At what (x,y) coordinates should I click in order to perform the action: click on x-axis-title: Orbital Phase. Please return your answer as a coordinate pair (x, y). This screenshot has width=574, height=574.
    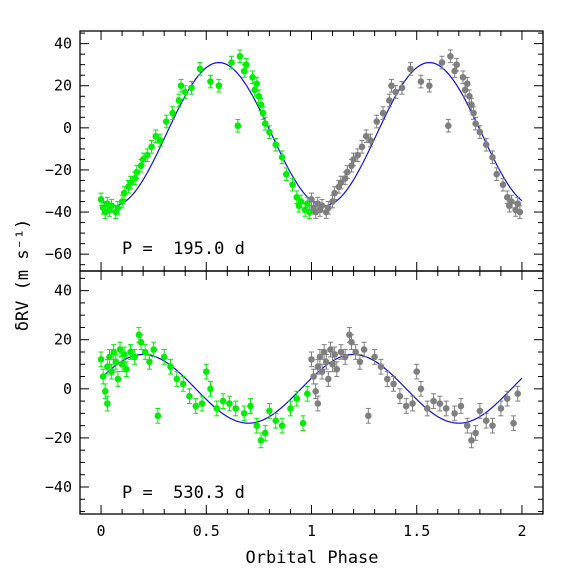
    Looking at the image, I should click on (311, 558).